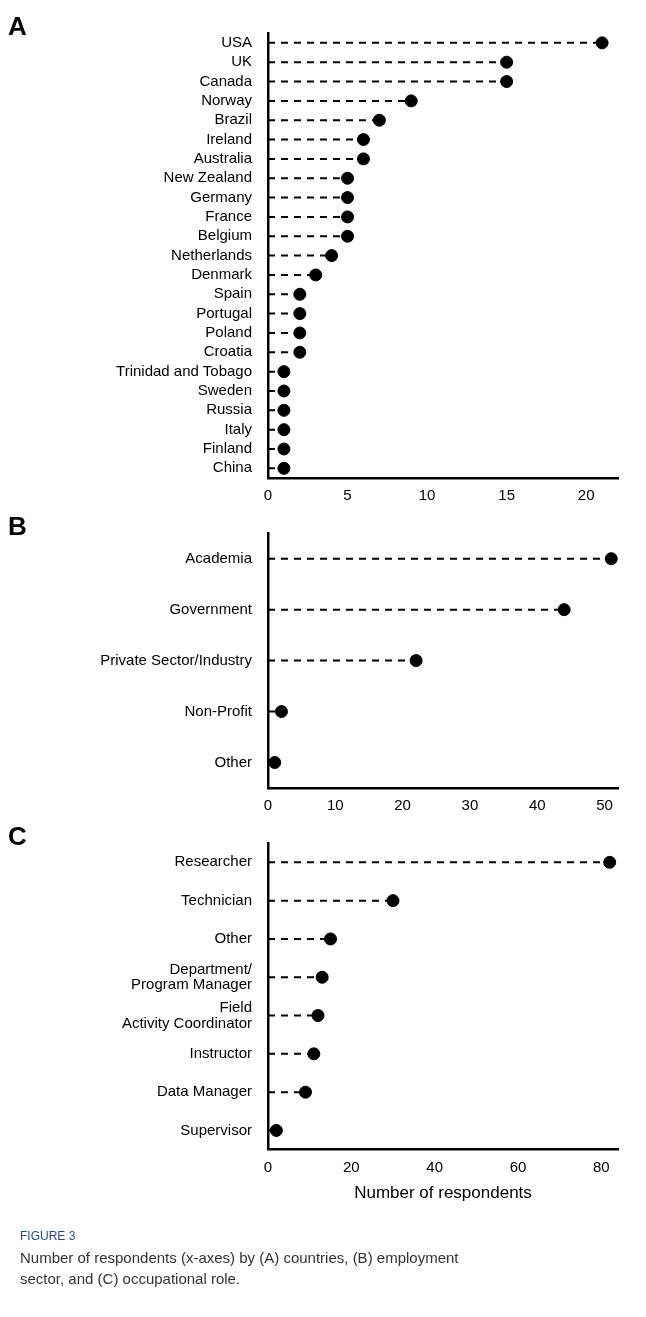  Describe the element at coordinates (227, 448) in the screenshot. I see `y-tick-label: Finland` at that location.